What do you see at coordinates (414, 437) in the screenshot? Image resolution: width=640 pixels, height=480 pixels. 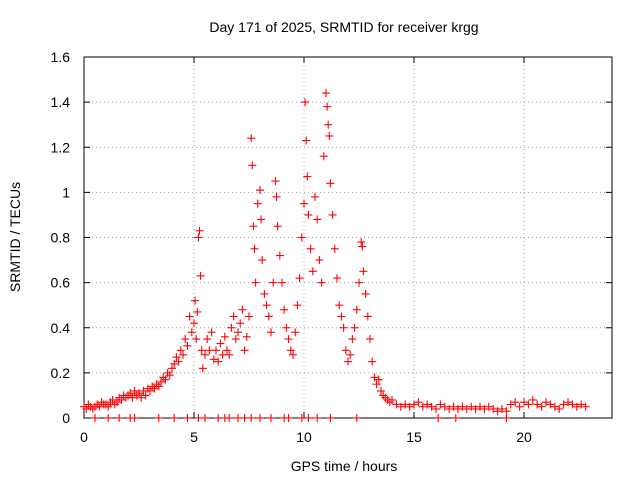 I see `x-tick-label: 15` at bounding box center [414, 437].